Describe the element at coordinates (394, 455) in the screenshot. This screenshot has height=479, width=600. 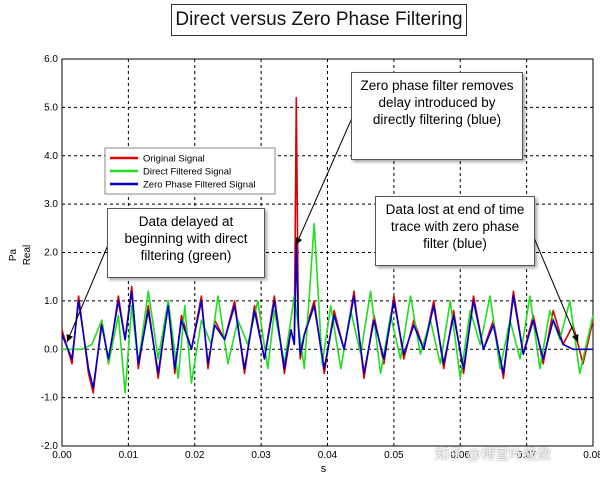
I see `x-tick-label: 0.05` at that location.